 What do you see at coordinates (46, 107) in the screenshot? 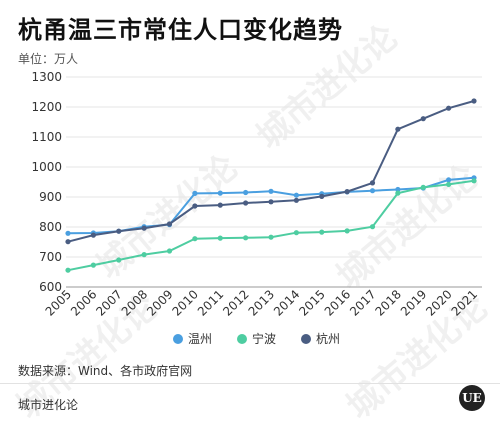
I see `y-tick-label: 1200` at bounding box center [46, 107].